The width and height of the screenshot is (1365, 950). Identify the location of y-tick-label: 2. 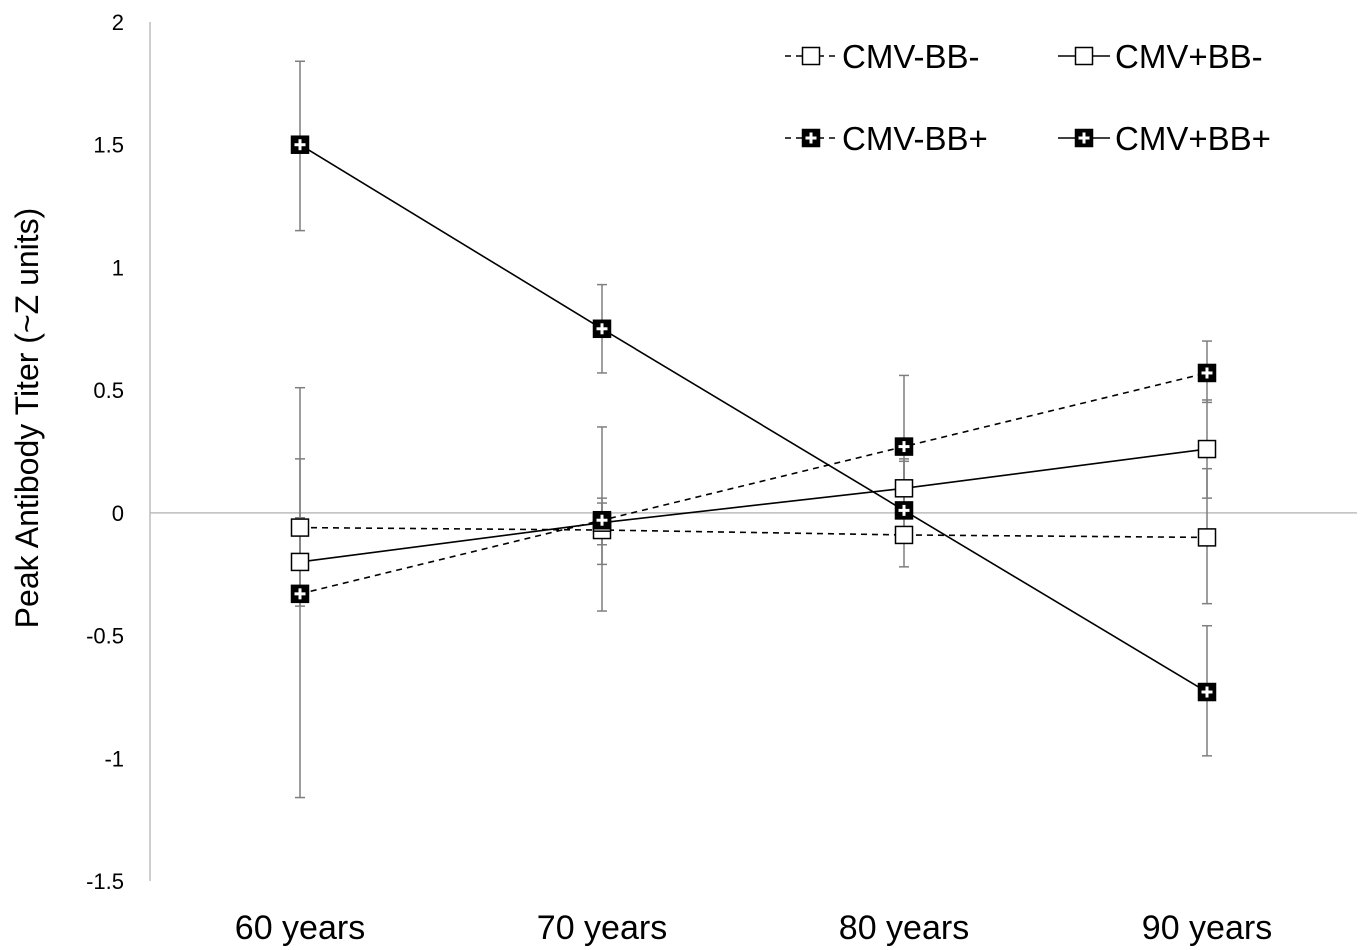
(118, 22).